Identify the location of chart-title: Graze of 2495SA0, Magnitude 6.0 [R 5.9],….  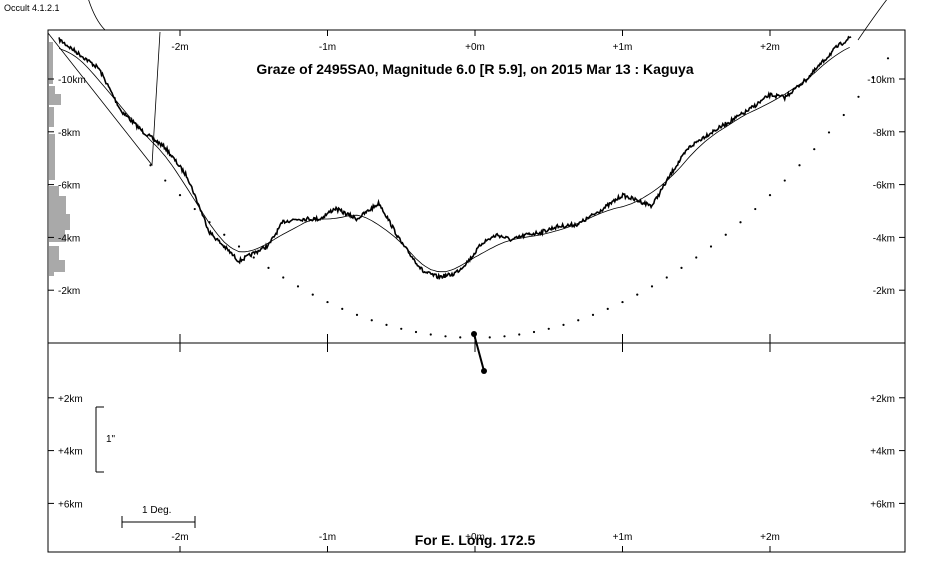
(475, 69).